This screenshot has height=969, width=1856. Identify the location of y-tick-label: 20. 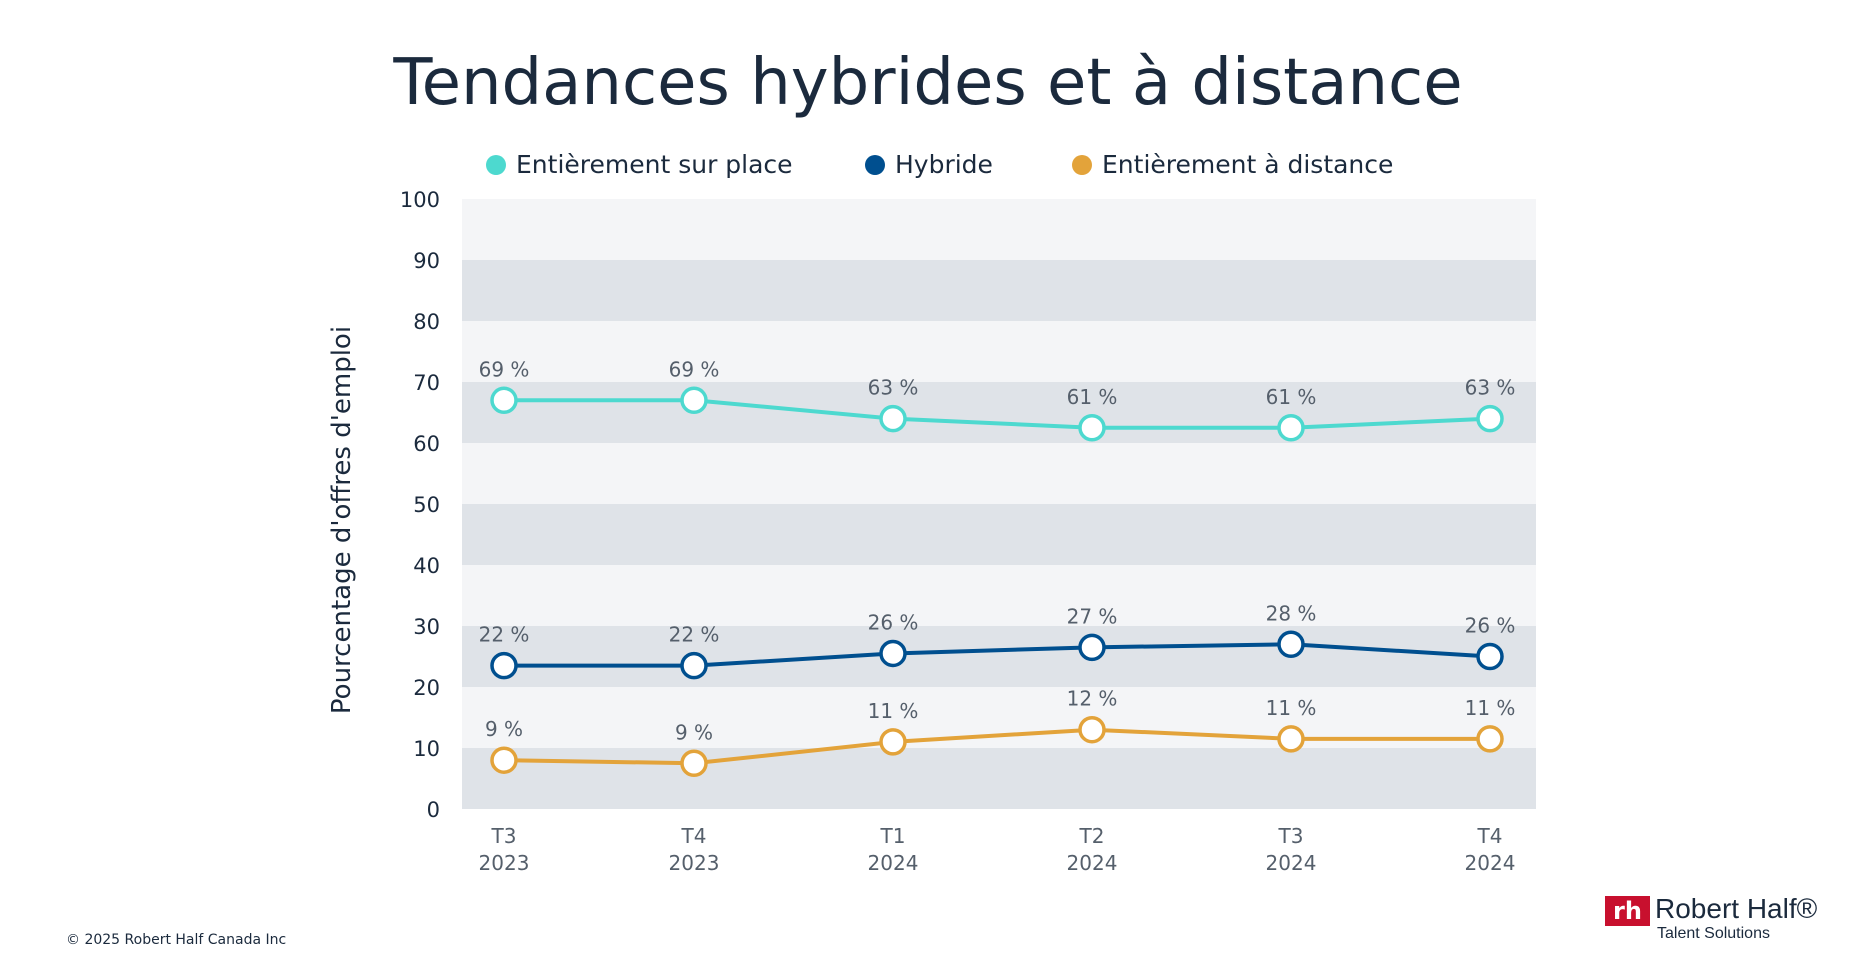
(426, 688).